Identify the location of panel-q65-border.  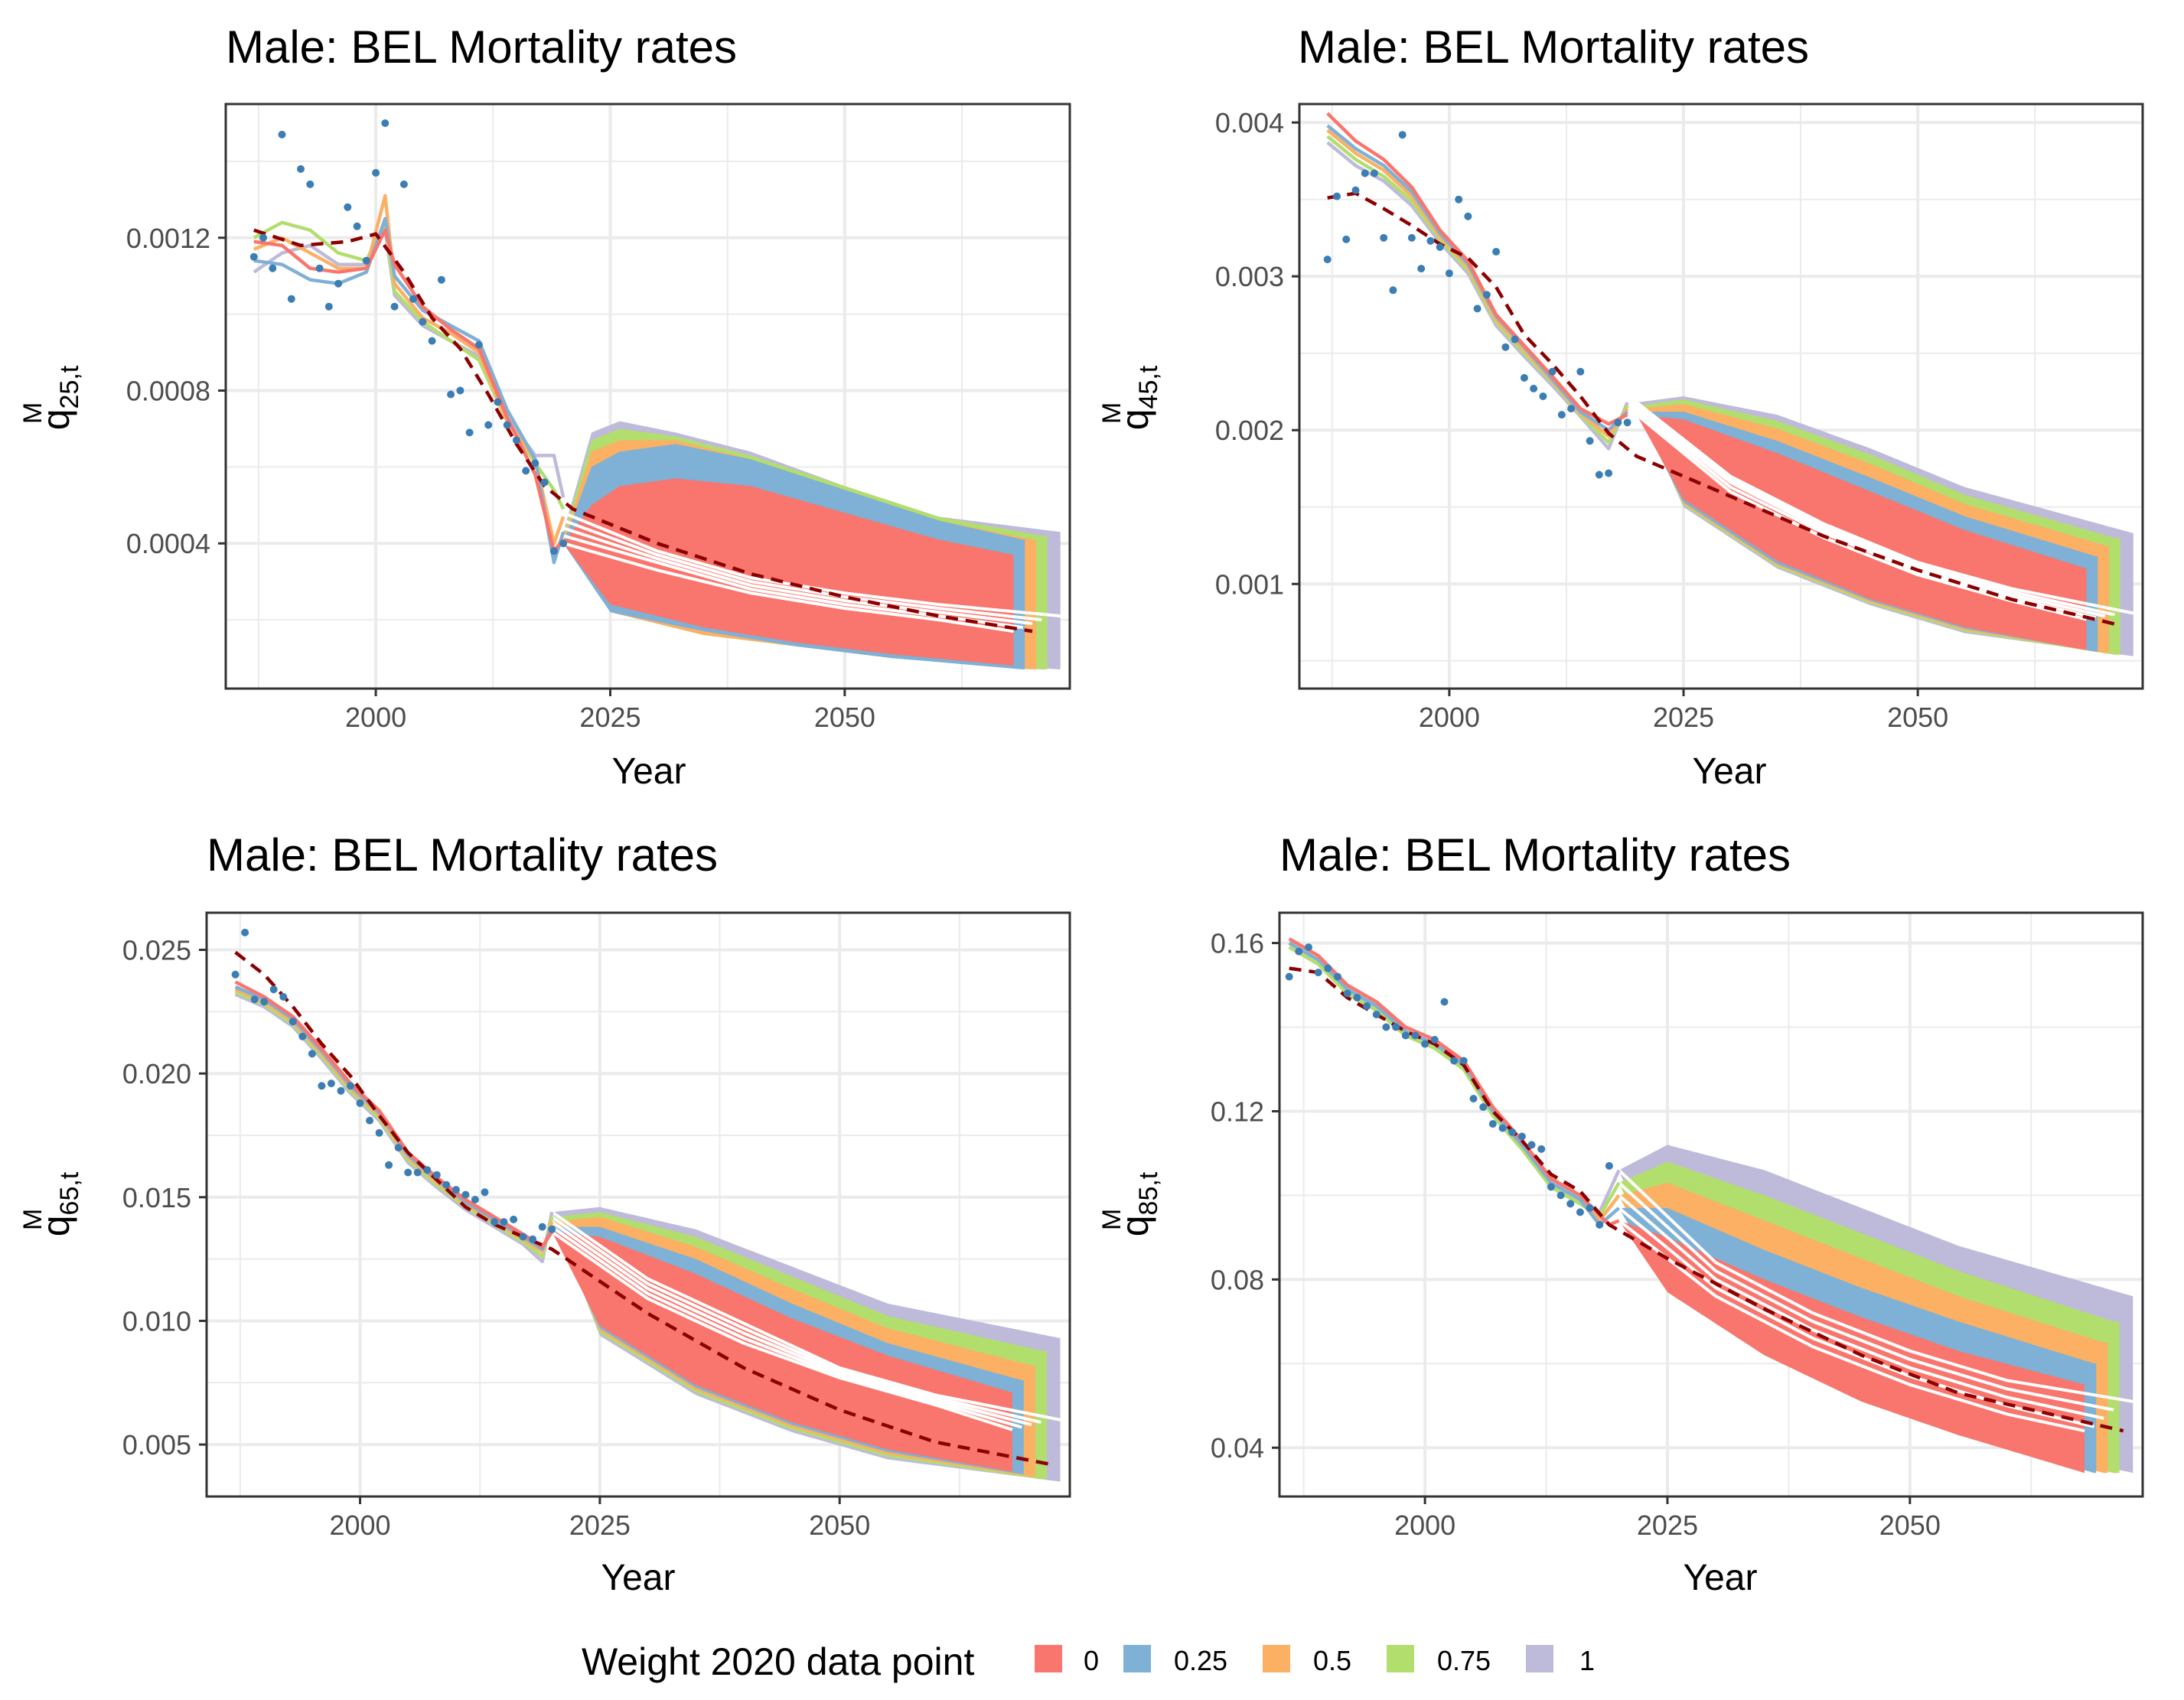
(638, 1204).